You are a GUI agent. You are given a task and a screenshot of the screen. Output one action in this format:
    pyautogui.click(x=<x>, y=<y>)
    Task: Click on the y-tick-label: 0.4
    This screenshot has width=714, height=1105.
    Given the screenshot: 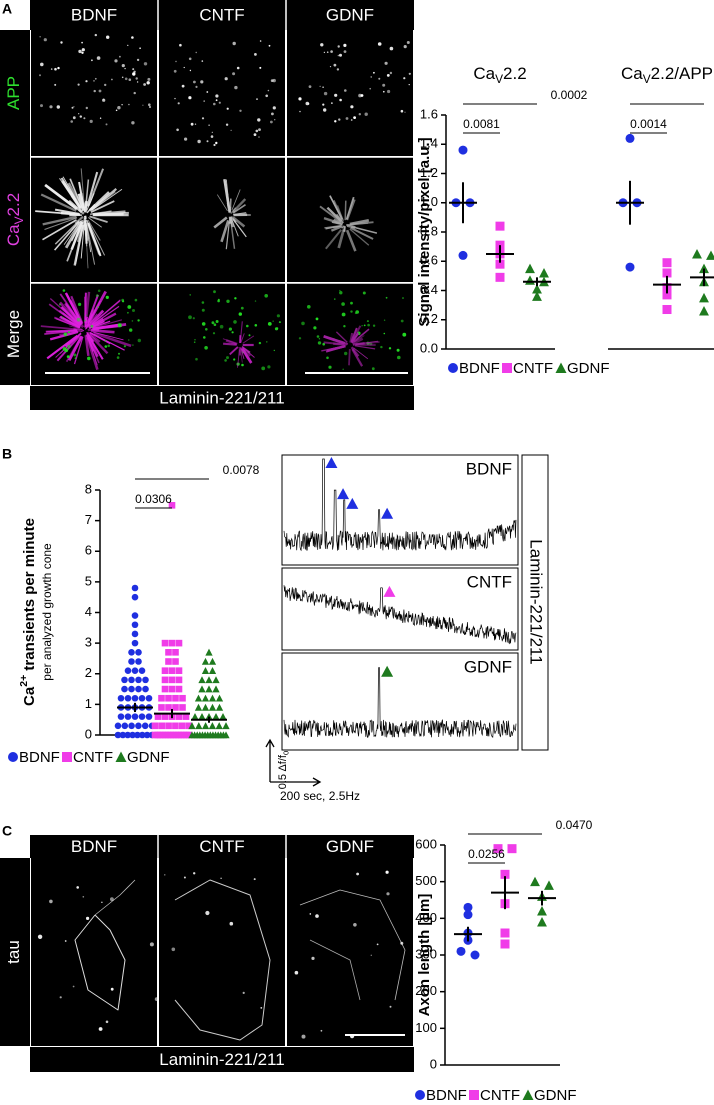 What is the action you would take?
    pyautogui.click(x=429, y=289)
    